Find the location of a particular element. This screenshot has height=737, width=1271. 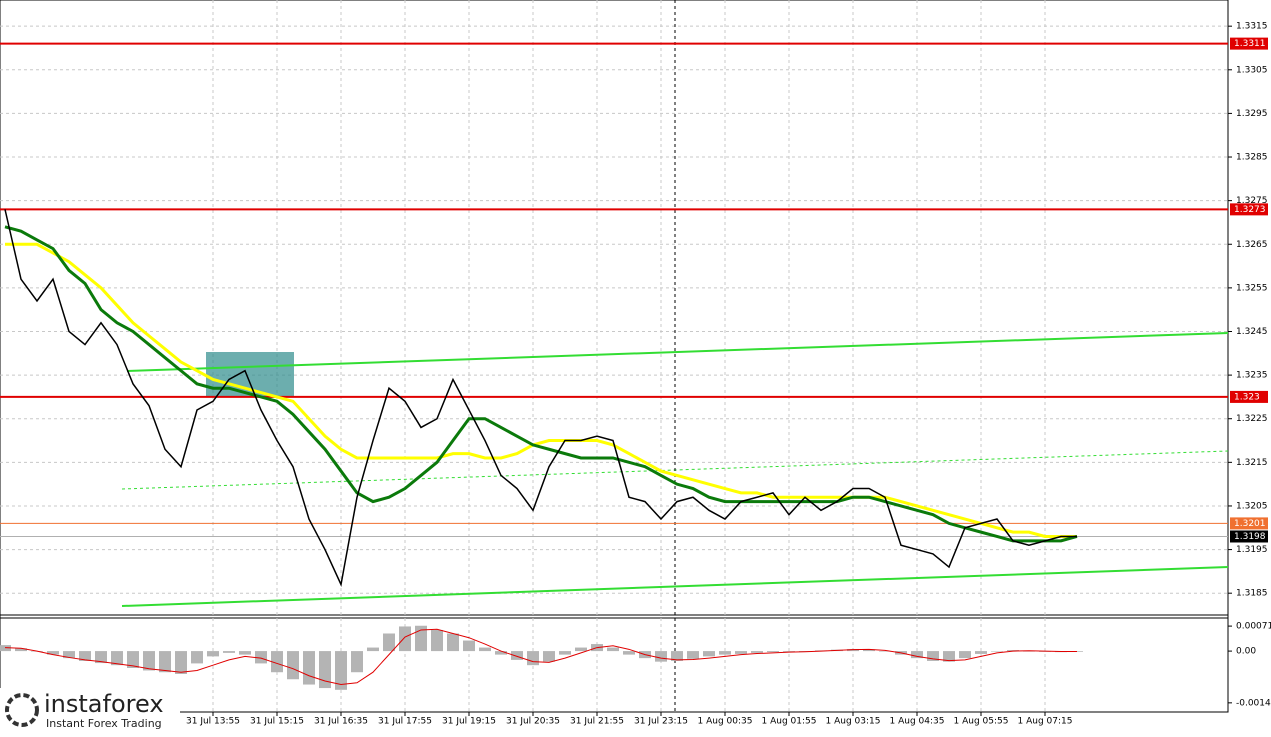

x-tick-label: 31 Jul 20:35 is located at coordinates (533, 722).